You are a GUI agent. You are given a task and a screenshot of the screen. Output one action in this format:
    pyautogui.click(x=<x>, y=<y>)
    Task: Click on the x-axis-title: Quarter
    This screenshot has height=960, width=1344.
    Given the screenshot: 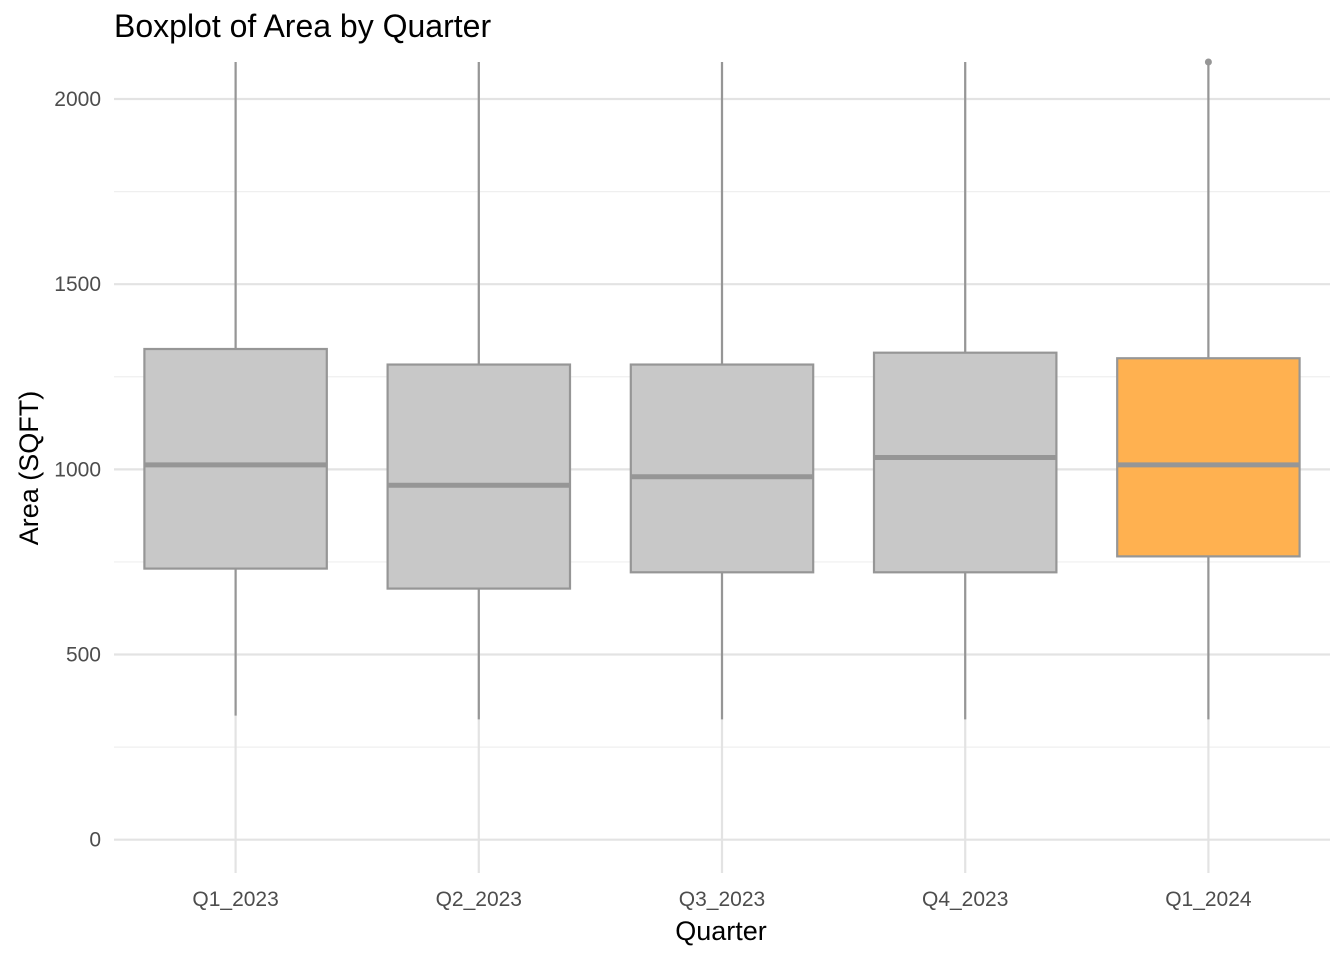 What is the action you would take?
    pyautogui.click(x=721, y=931)
    